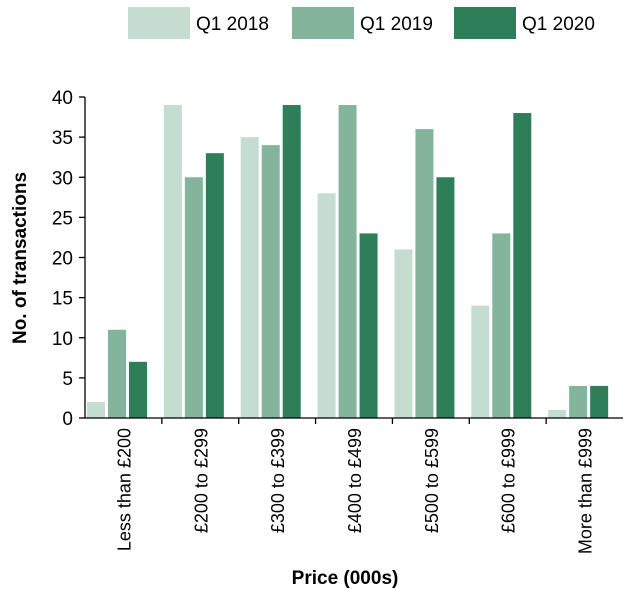 The width and height of the screenshot is (626, 589). I want to click on y-tick-label-2: 10, so click(62, 339).